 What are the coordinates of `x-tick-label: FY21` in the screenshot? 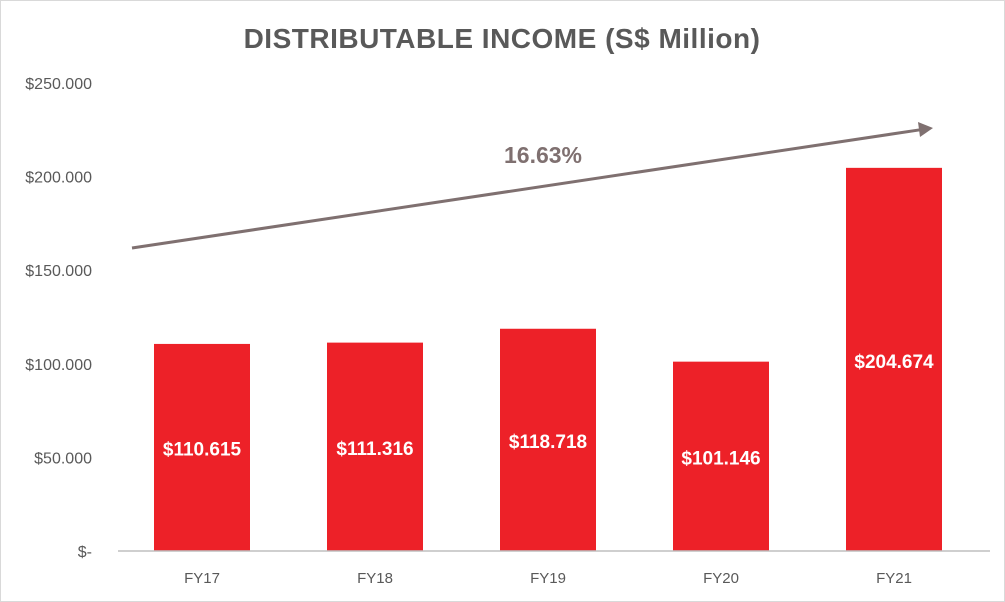 It's located at (894, 578).